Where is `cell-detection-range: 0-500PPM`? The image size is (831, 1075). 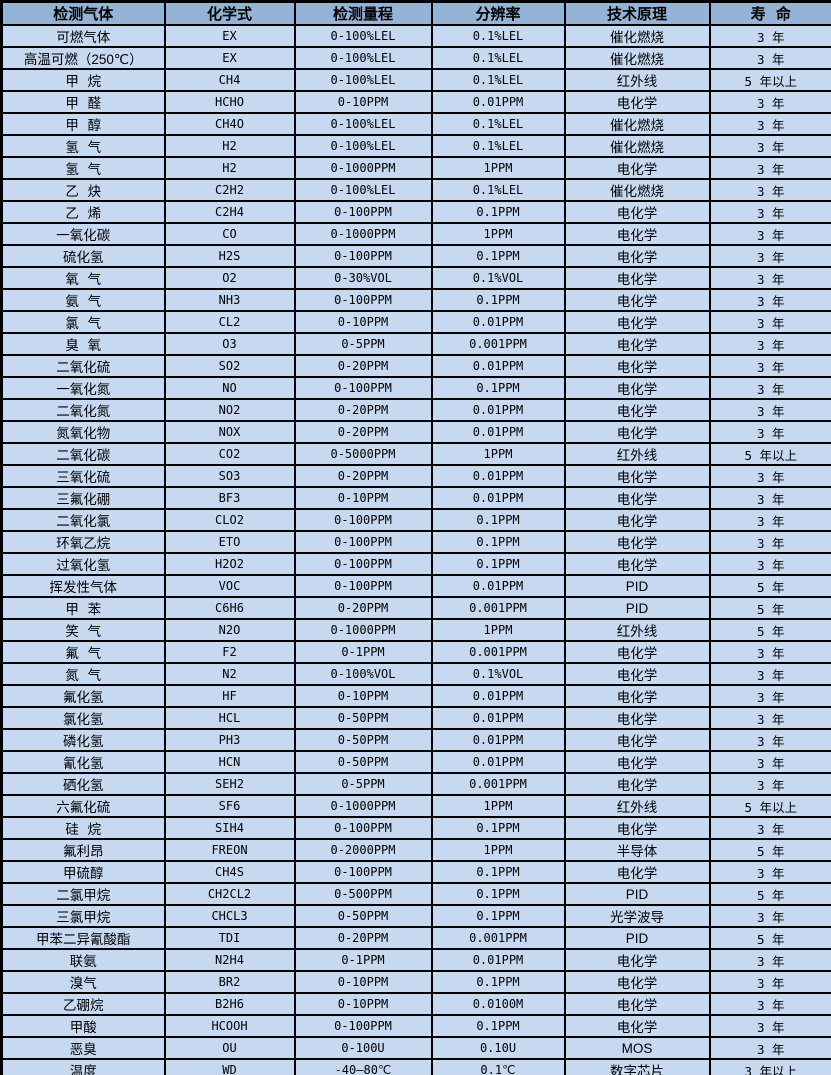 cell-detection-range: 0-500PPM is located at coordinates (363, 894).